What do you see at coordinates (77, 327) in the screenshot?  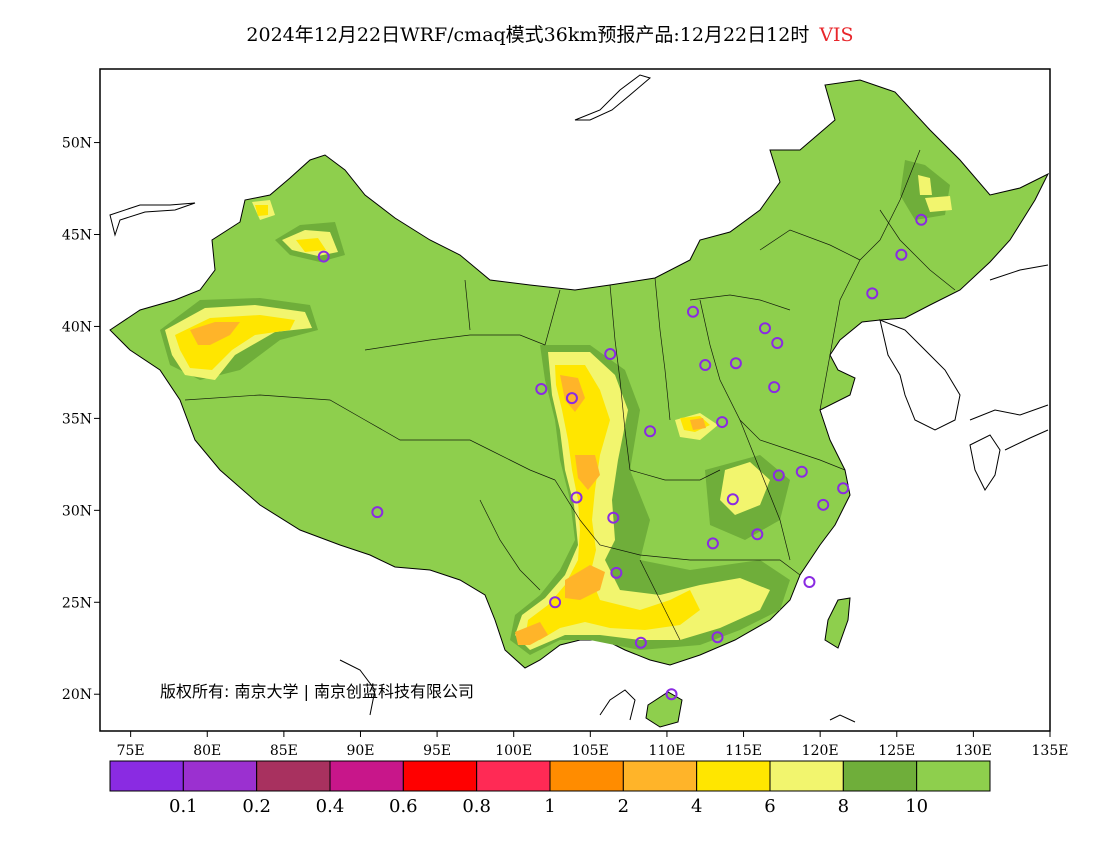 I see `y-tick-label: 40N` at bounding box center [77, 327].